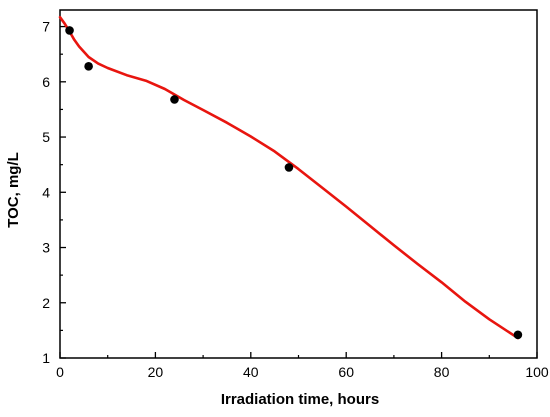 This screenshot has width=550, height=417. What do you see at coordinates (251, 372) in the screenshot?
I see `x-tick-label: 40` at bounding box center [251, 372].